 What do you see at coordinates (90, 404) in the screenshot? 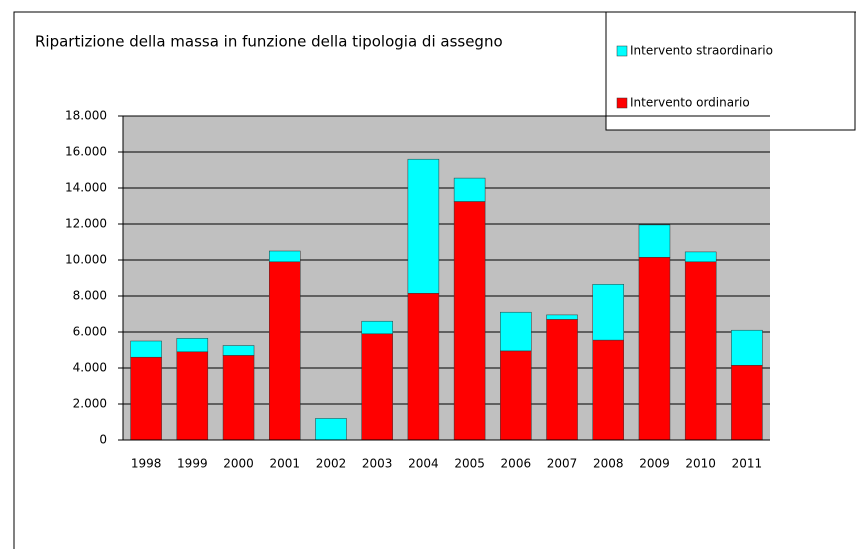
I see `y-tick-label: 2.000` at bounding box center [90, 404].